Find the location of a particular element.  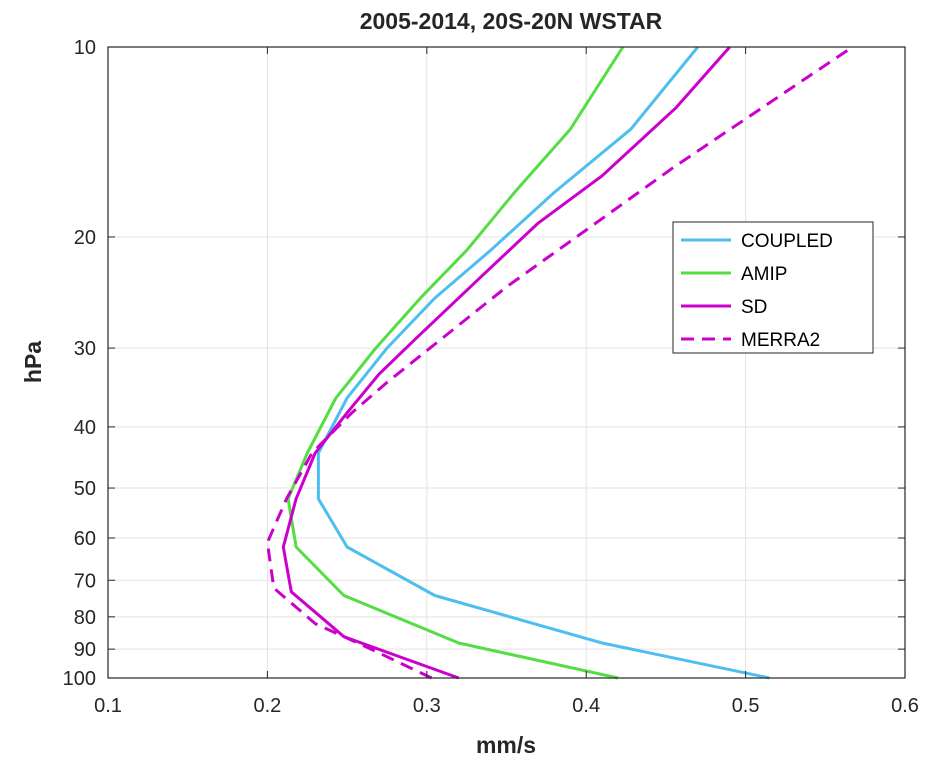

y-tick-label: 60 is located at coordinates (85, 539).